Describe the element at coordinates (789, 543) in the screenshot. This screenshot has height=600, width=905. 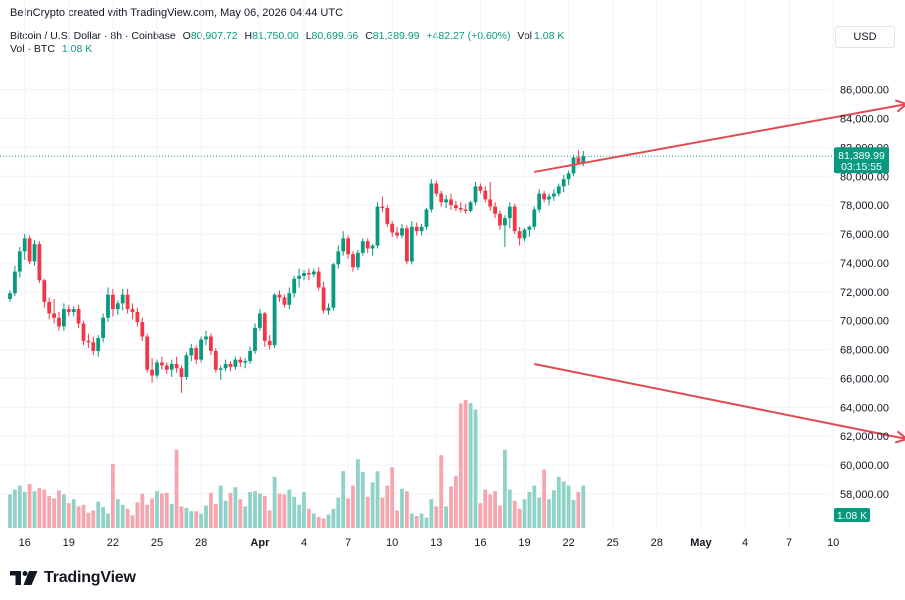
I see `x-tick-label: 7` at that location.